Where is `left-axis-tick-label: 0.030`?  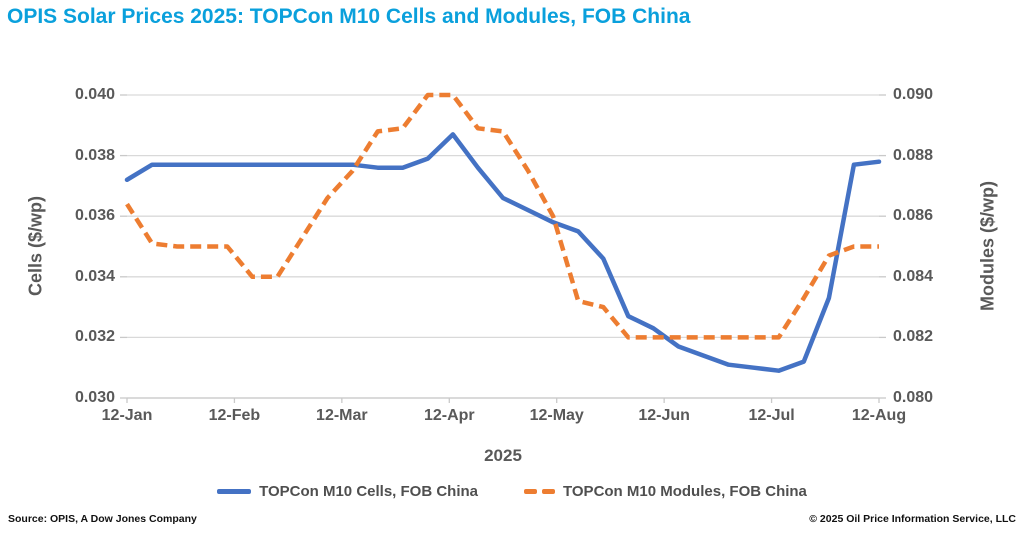
left-axis-tick-label: 0.030 is located at coordinates (94, 397).